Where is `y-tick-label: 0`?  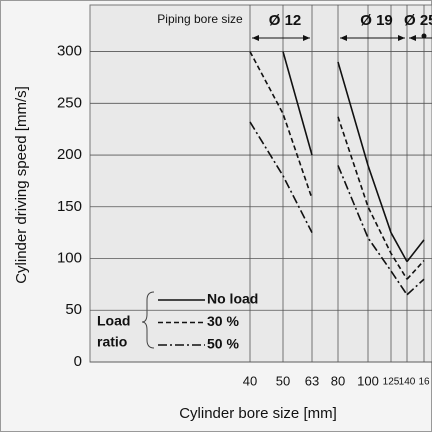 y-tick-label: 0 is located at coordinates (78, 361).